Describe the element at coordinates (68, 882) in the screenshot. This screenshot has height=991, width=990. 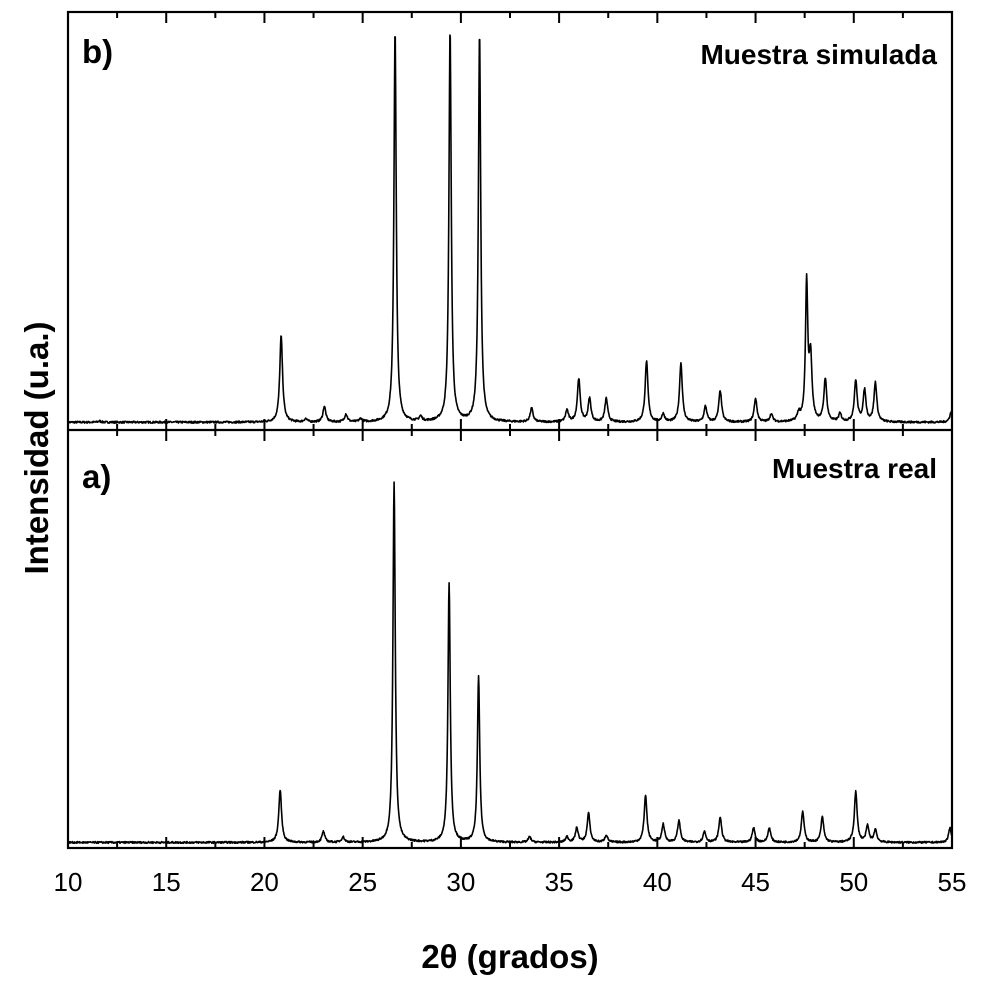
I see `x-tick-label: 10` at that location.